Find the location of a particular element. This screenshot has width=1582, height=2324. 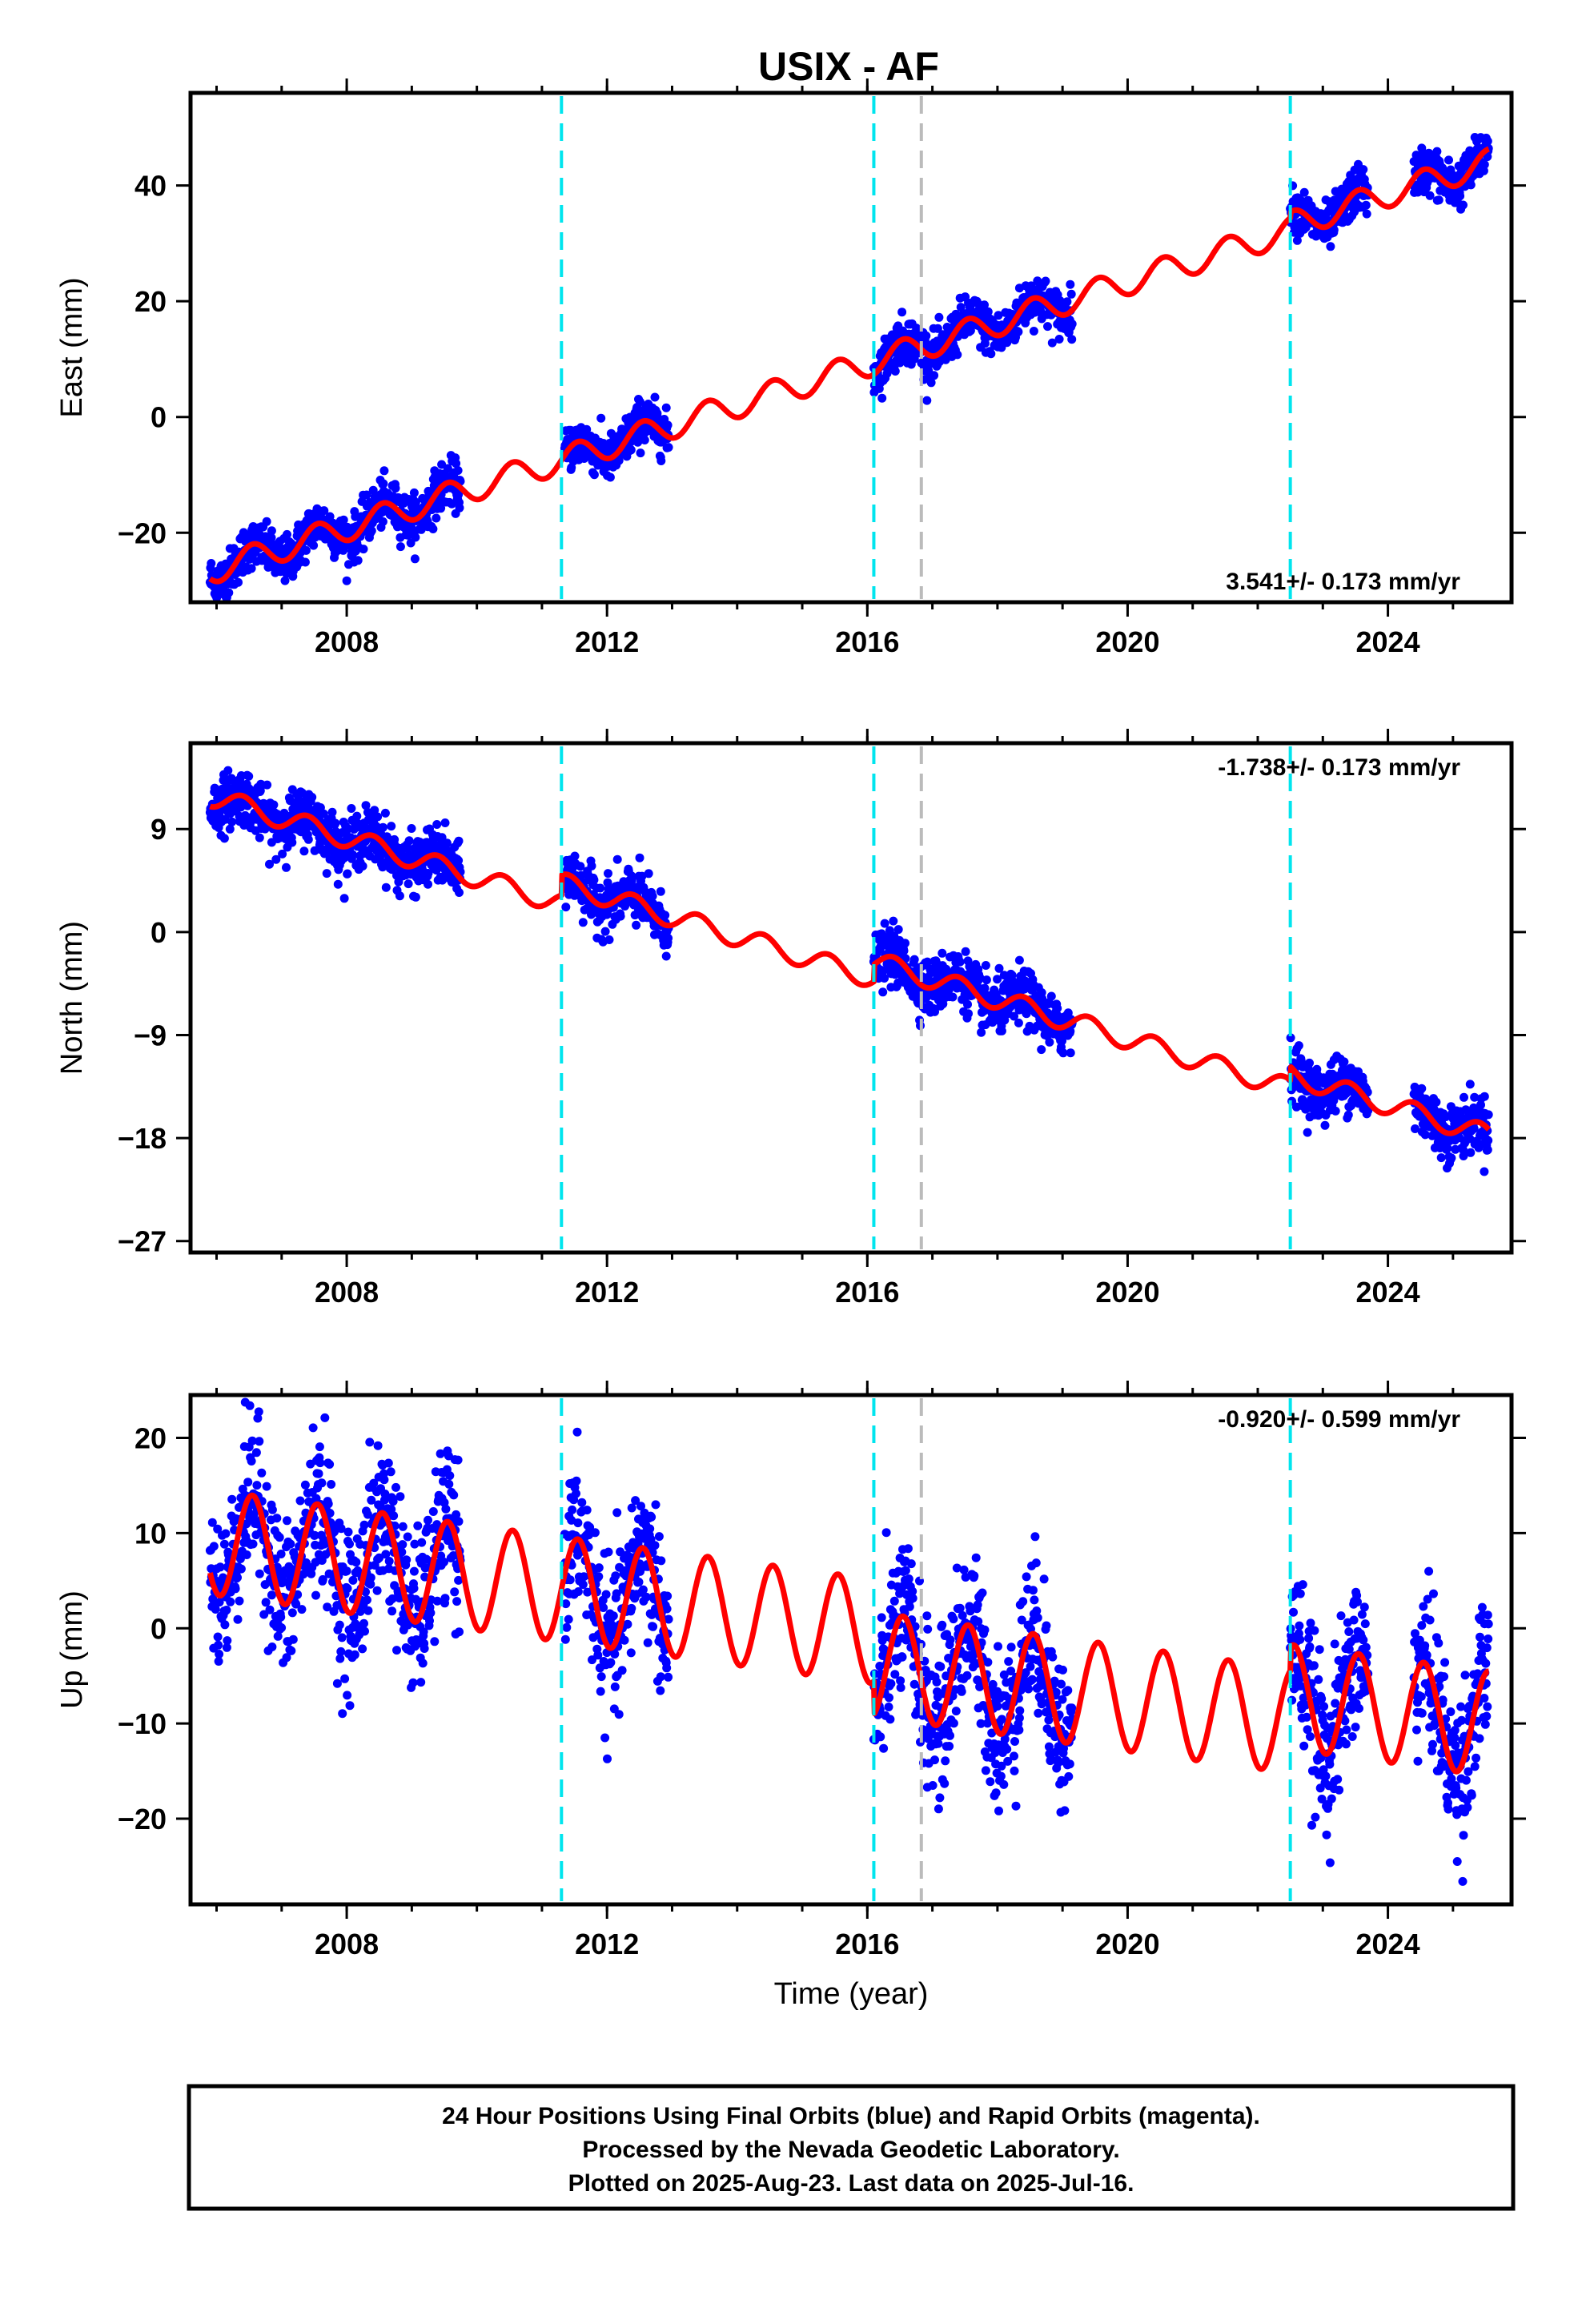

north-x-tick-label: 2016 is located at coordinates (867, 1292).